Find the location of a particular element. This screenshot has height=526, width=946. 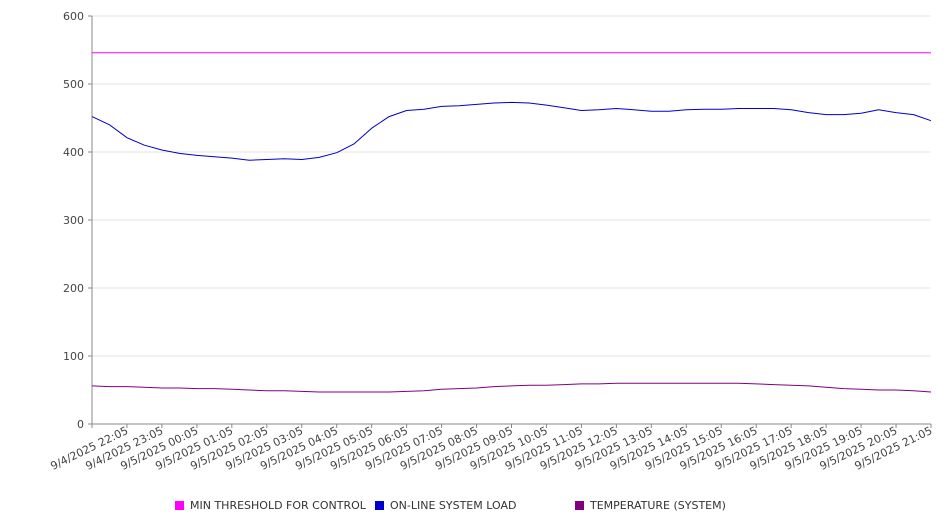

y-axis-ticks: 0 100 200 300 400 500 600 is located at coordinates (77, 220).